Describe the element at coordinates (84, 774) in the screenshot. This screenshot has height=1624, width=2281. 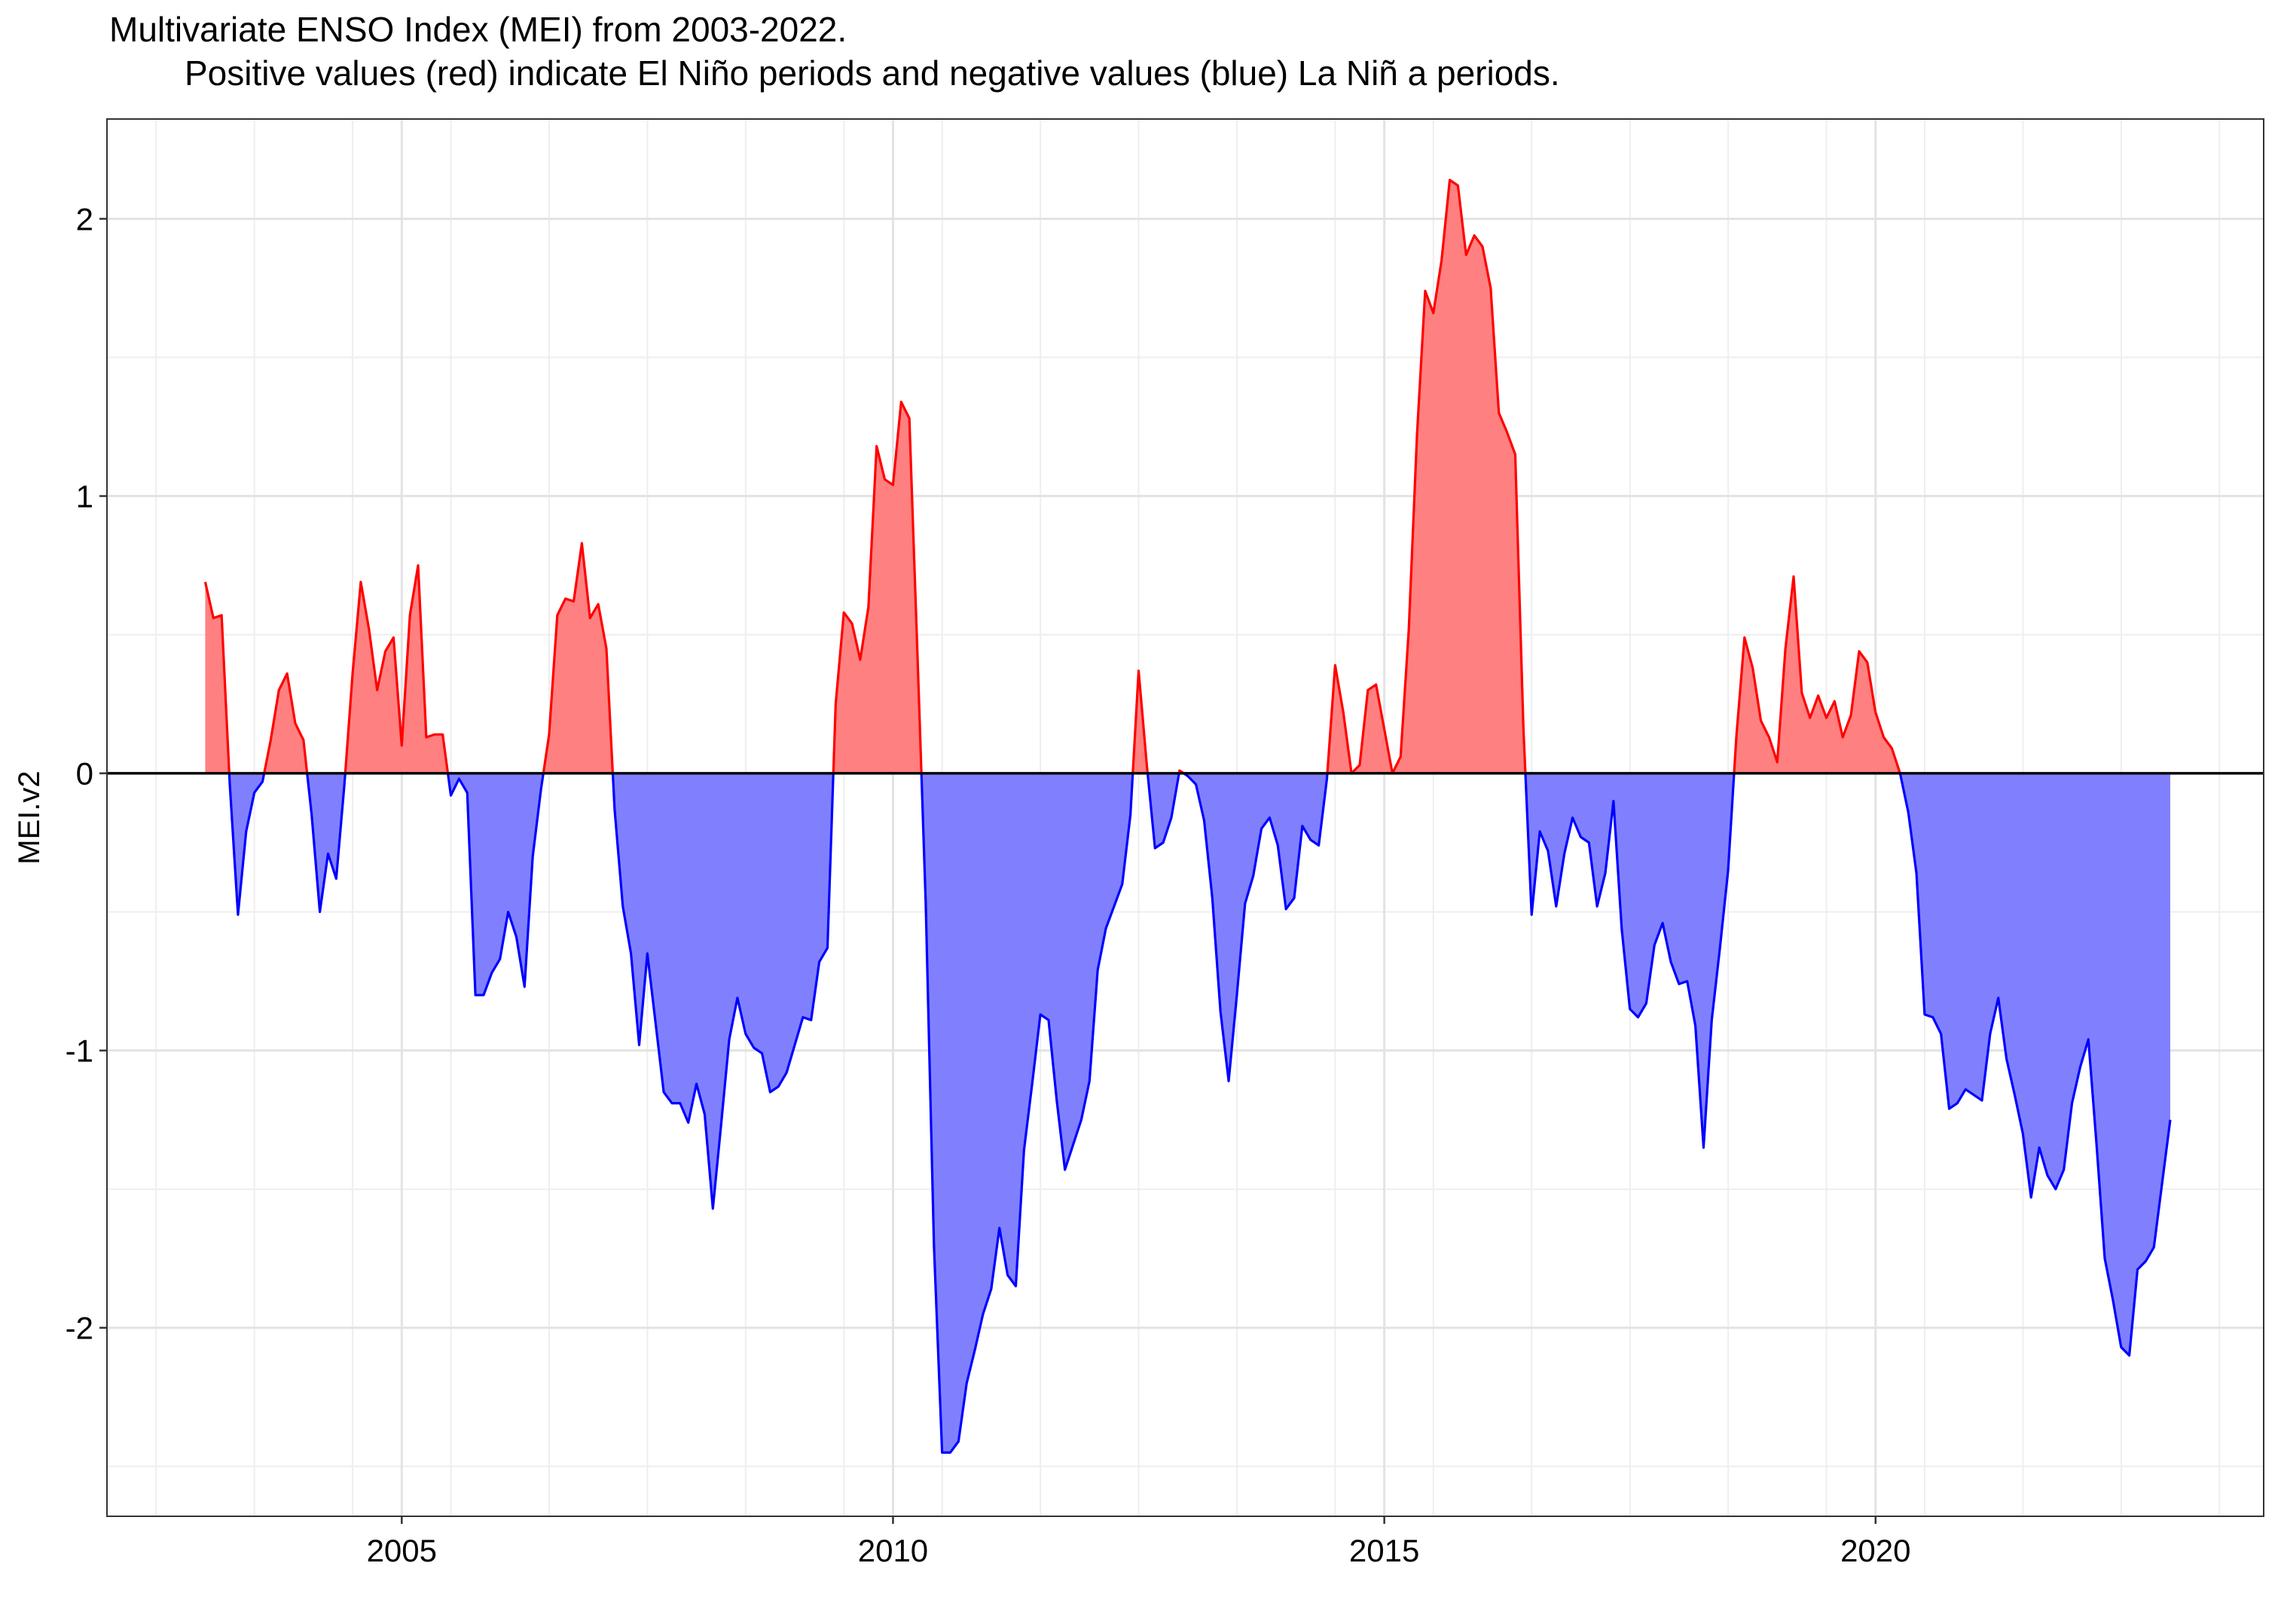
I see `y-tick-label: 0` at that location.